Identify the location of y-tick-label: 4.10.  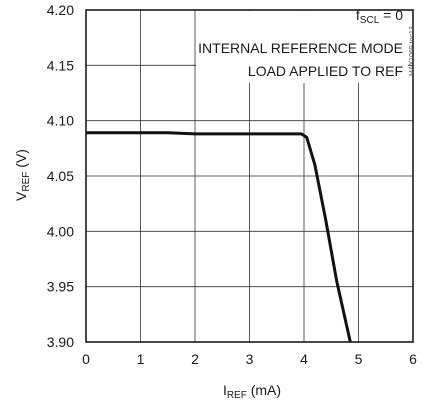
(60, 121).